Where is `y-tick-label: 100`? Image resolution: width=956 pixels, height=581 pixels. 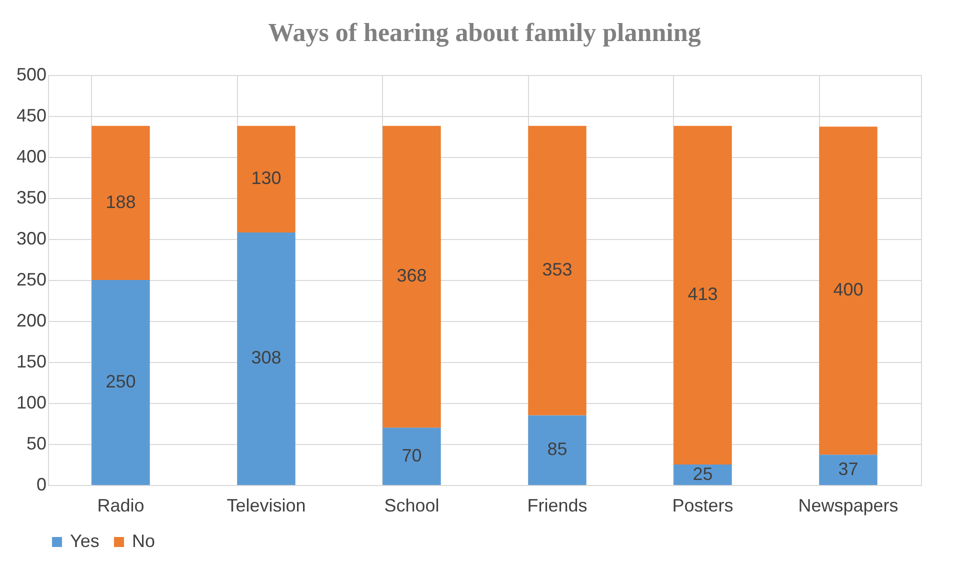 y-tick-label: 100 is located at coordinates (31, 402).